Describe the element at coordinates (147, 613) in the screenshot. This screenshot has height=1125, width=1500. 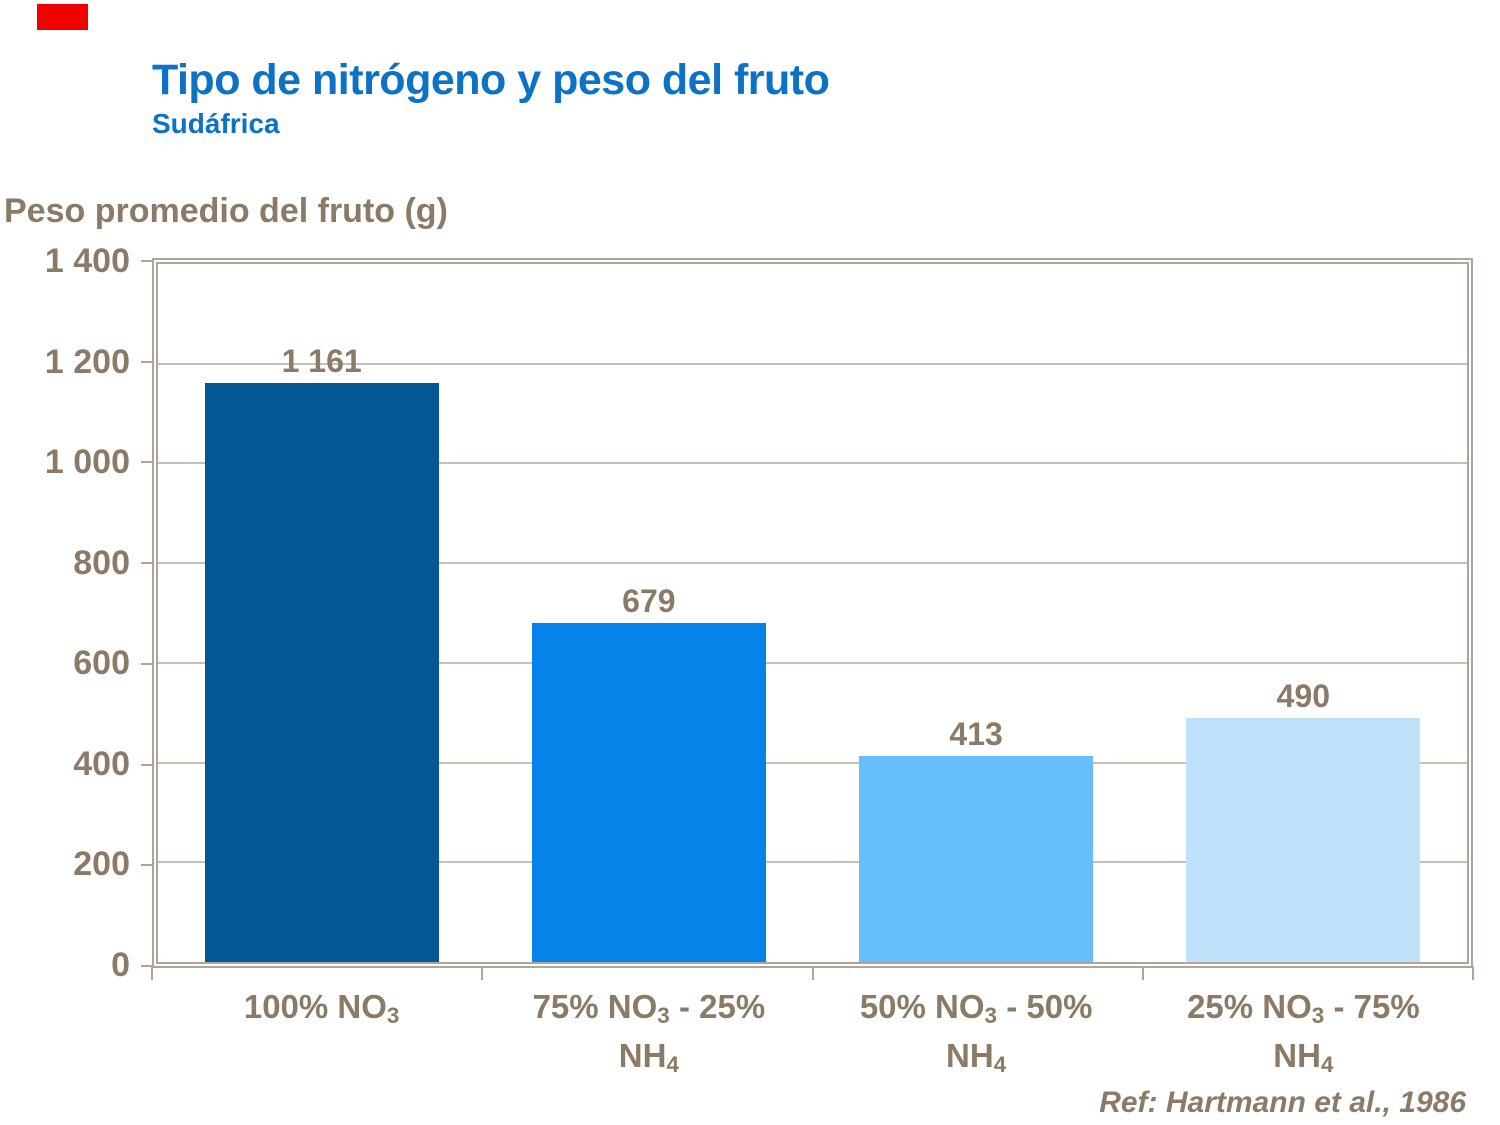
I see `y-axis-tick-marks` at that location.